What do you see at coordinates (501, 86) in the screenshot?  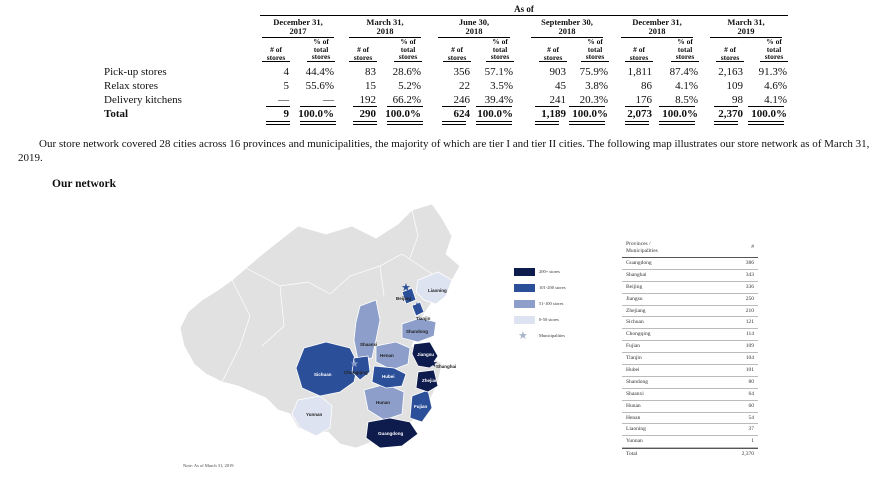 I see `cell-percent: 3.5%` at bounding box center [501, 86].